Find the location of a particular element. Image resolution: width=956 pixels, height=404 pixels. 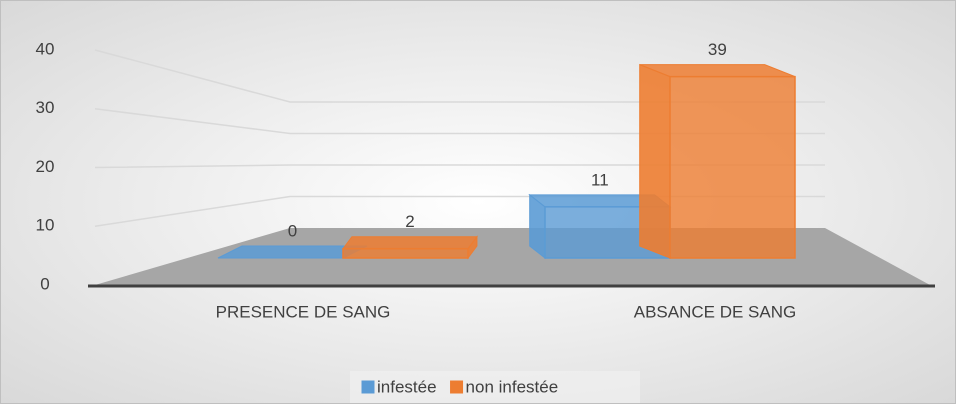

bar-top is located at coordinates (410, 243).